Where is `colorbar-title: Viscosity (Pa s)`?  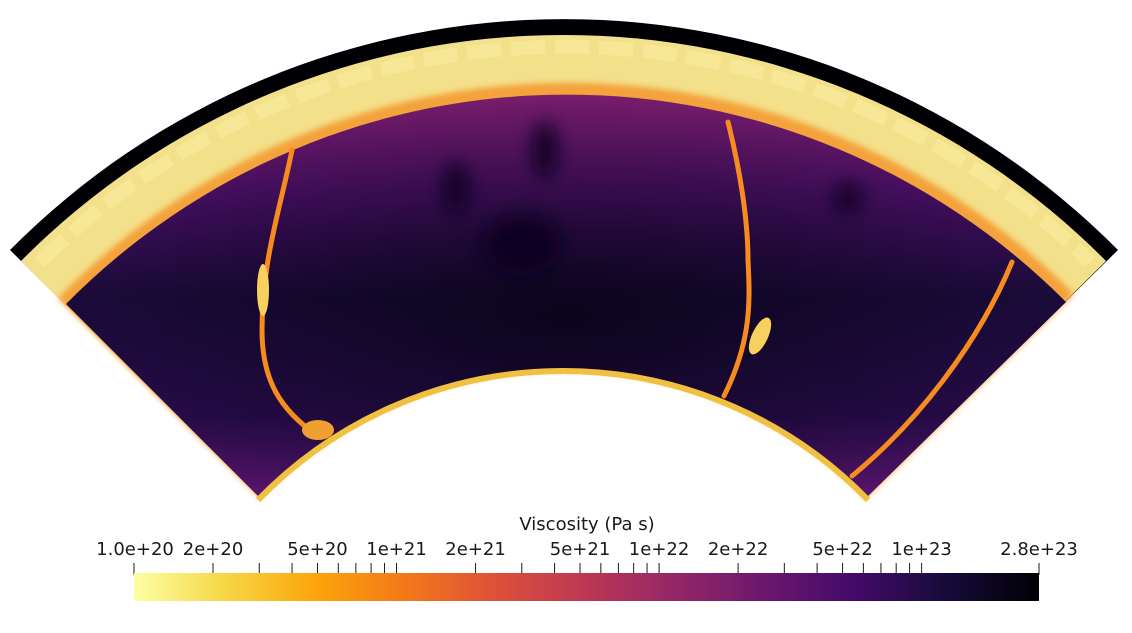
colorbar-title: Viscosity (Pa s) is located at coordinates (586, 524).